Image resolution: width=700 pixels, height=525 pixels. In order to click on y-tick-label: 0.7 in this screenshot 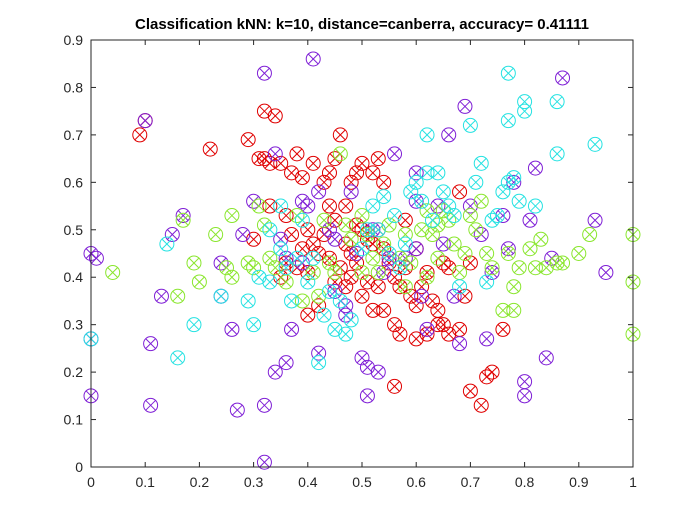, I will do `click(74, 135)`.